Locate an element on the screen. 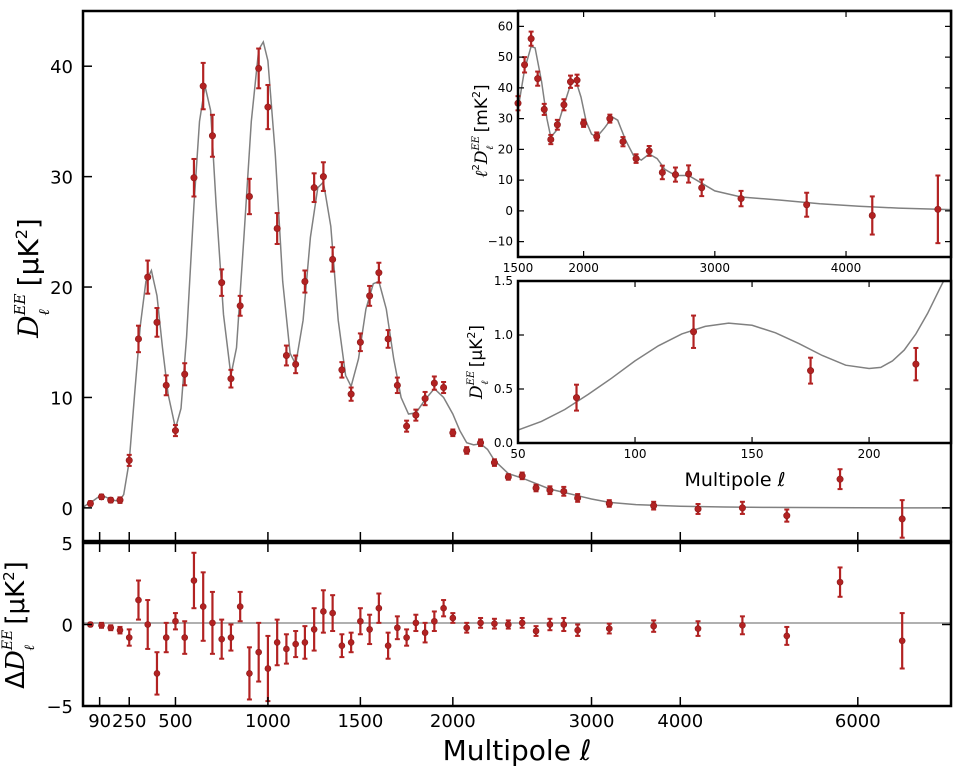  inset-low-l-model-line is located at coordinates (731, 356).